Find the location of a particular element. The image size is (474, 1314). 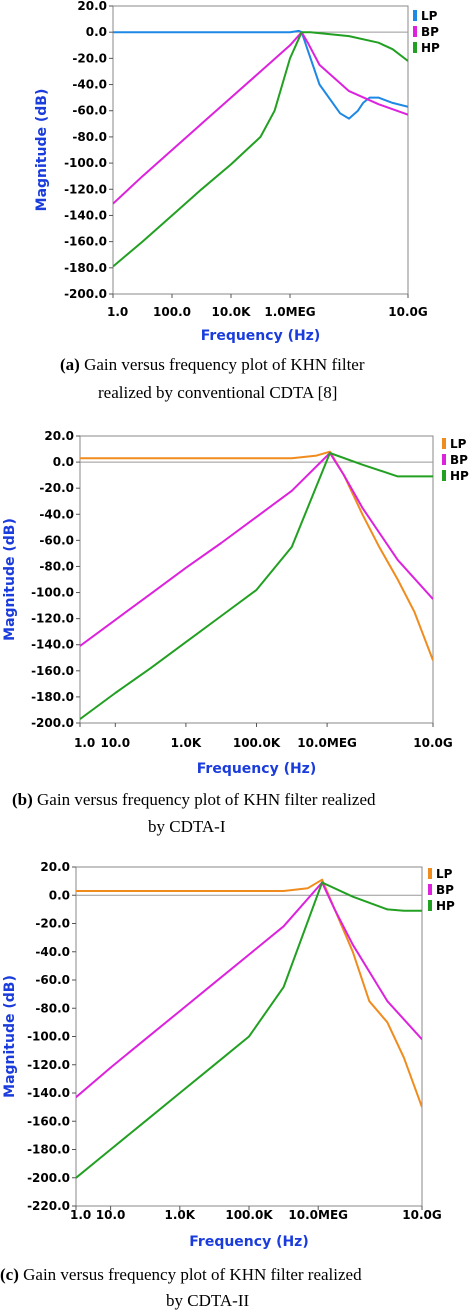

y-tick-label: -220.0 is located at coordinates (48, 1206).